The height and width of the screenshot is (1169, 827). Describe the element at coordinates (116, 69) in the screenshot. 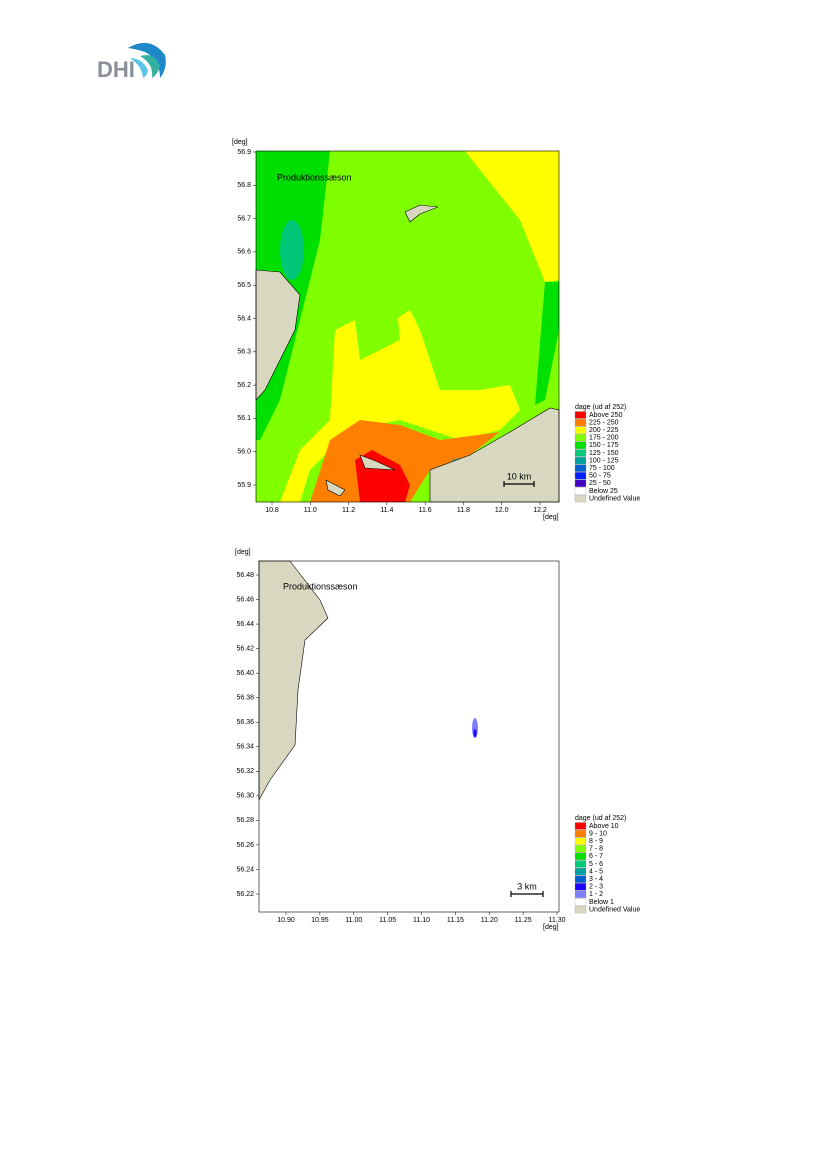

I see `logo-text: DHI` at that location.